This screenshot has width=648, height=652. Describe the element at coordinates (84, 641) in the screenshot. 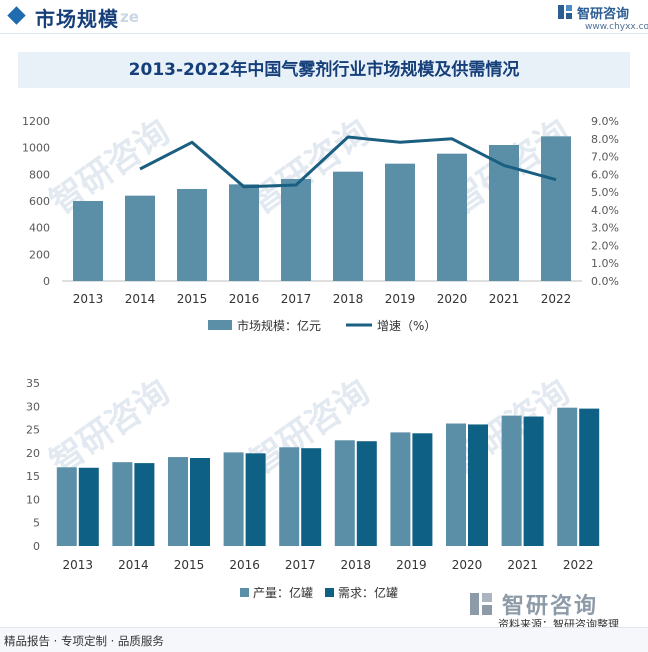

I see `footer-text: 精品报告 · 专项定制 · 品质服务` at that location.